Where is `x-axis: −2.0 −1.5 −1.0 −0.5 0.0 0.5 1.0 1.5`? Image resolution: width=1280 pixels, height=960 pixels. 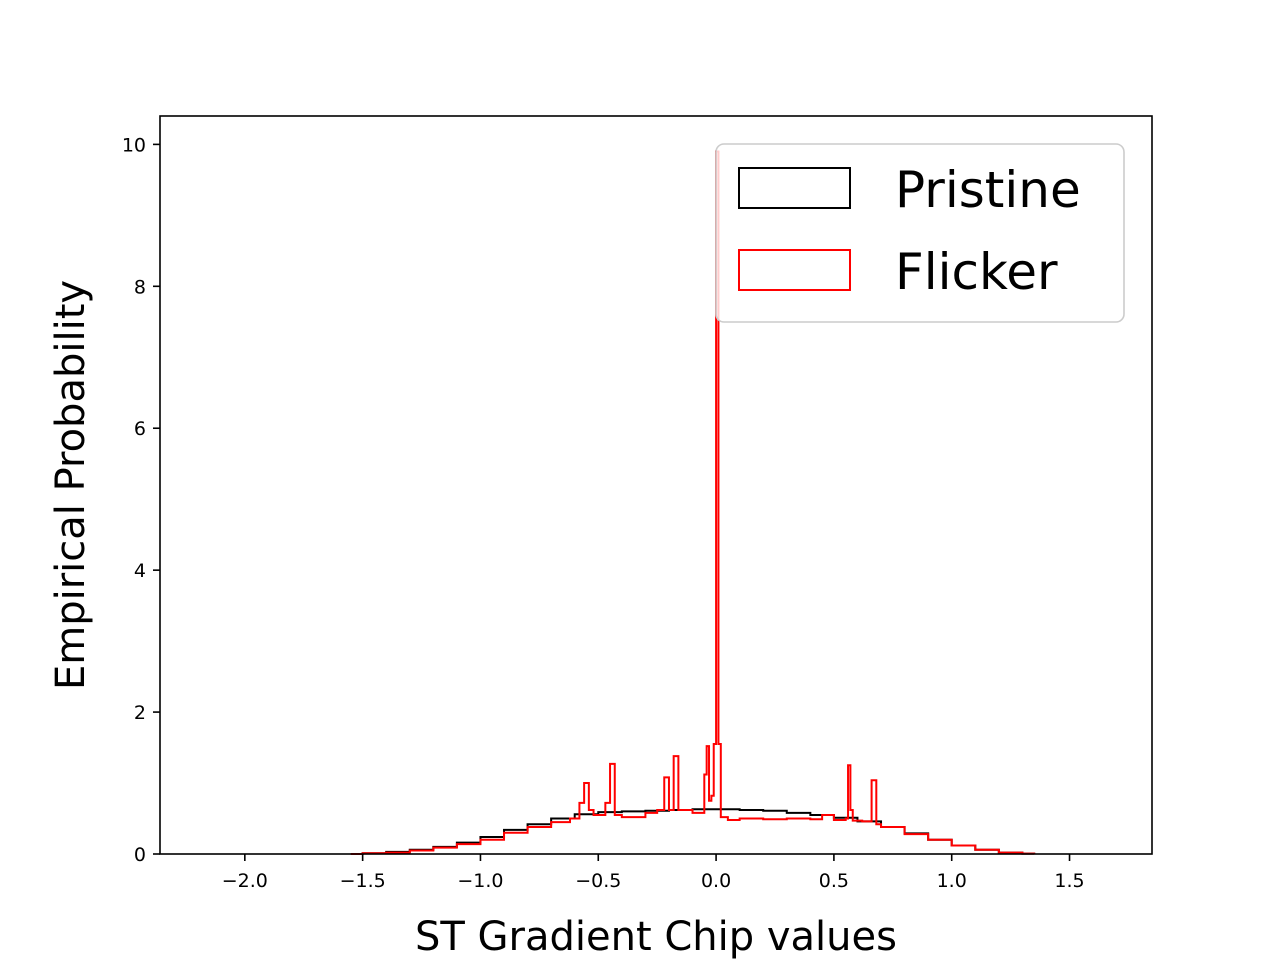
x-axis: −2.0 −1.5 −1.0 −0.5 0.0 0.5 1.0 1.5 is located at coordinates (653, 873).